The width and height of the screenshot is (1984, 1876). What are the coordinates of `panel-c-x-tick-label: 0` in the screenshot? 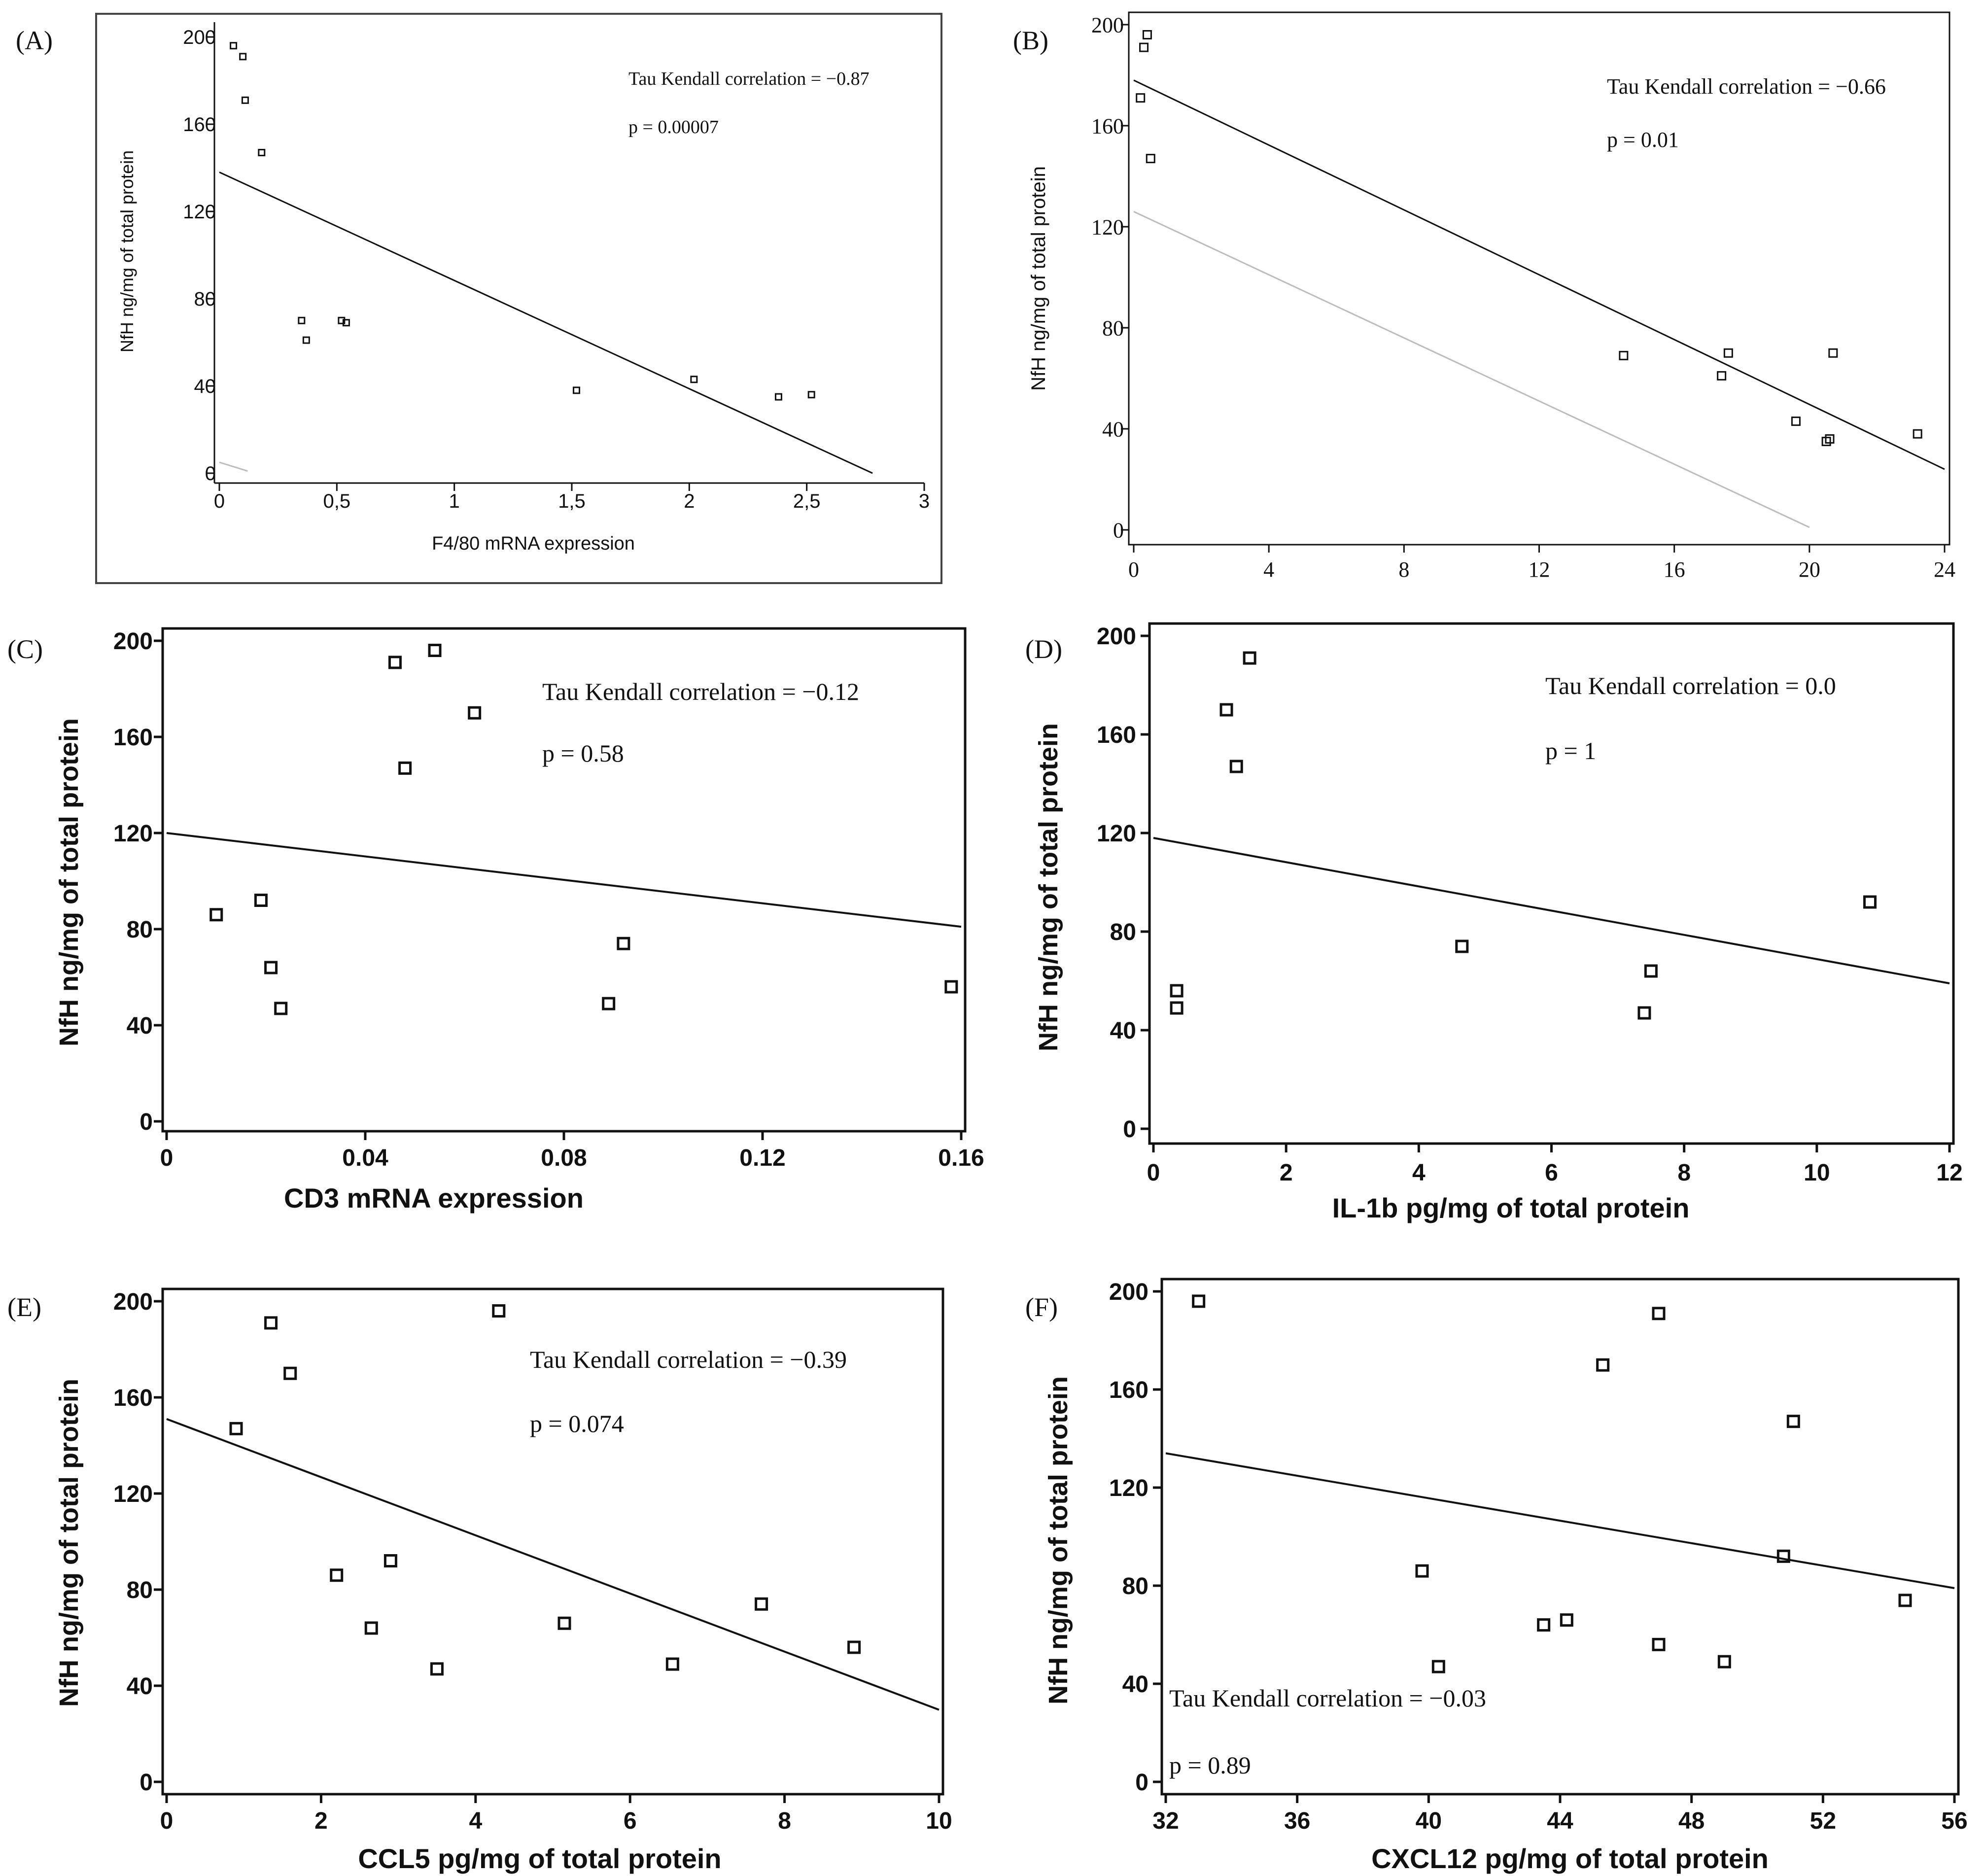 It's located at (167, 1158).